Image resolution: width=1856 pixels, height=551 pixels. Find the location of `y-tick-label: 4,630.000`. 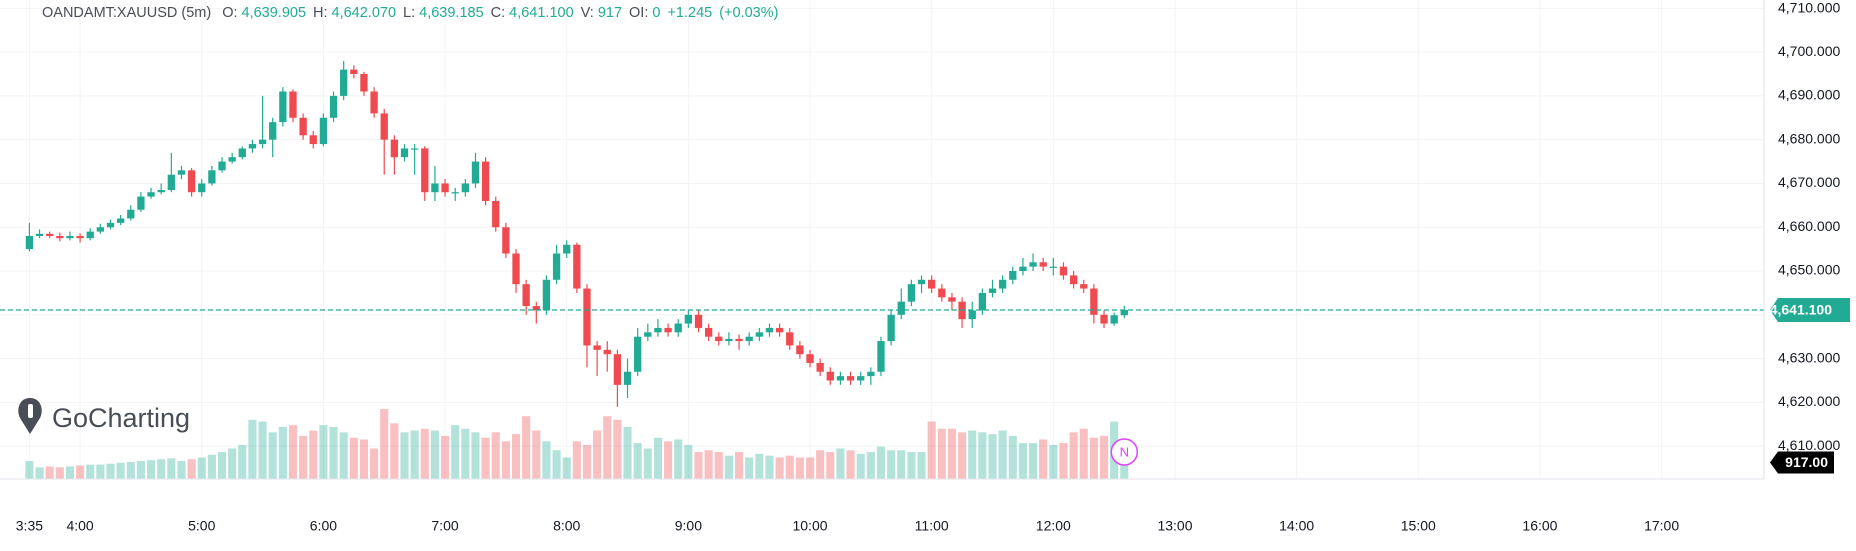

y-tick-label: 4,630.000 is located at coordinates (1809, 357).